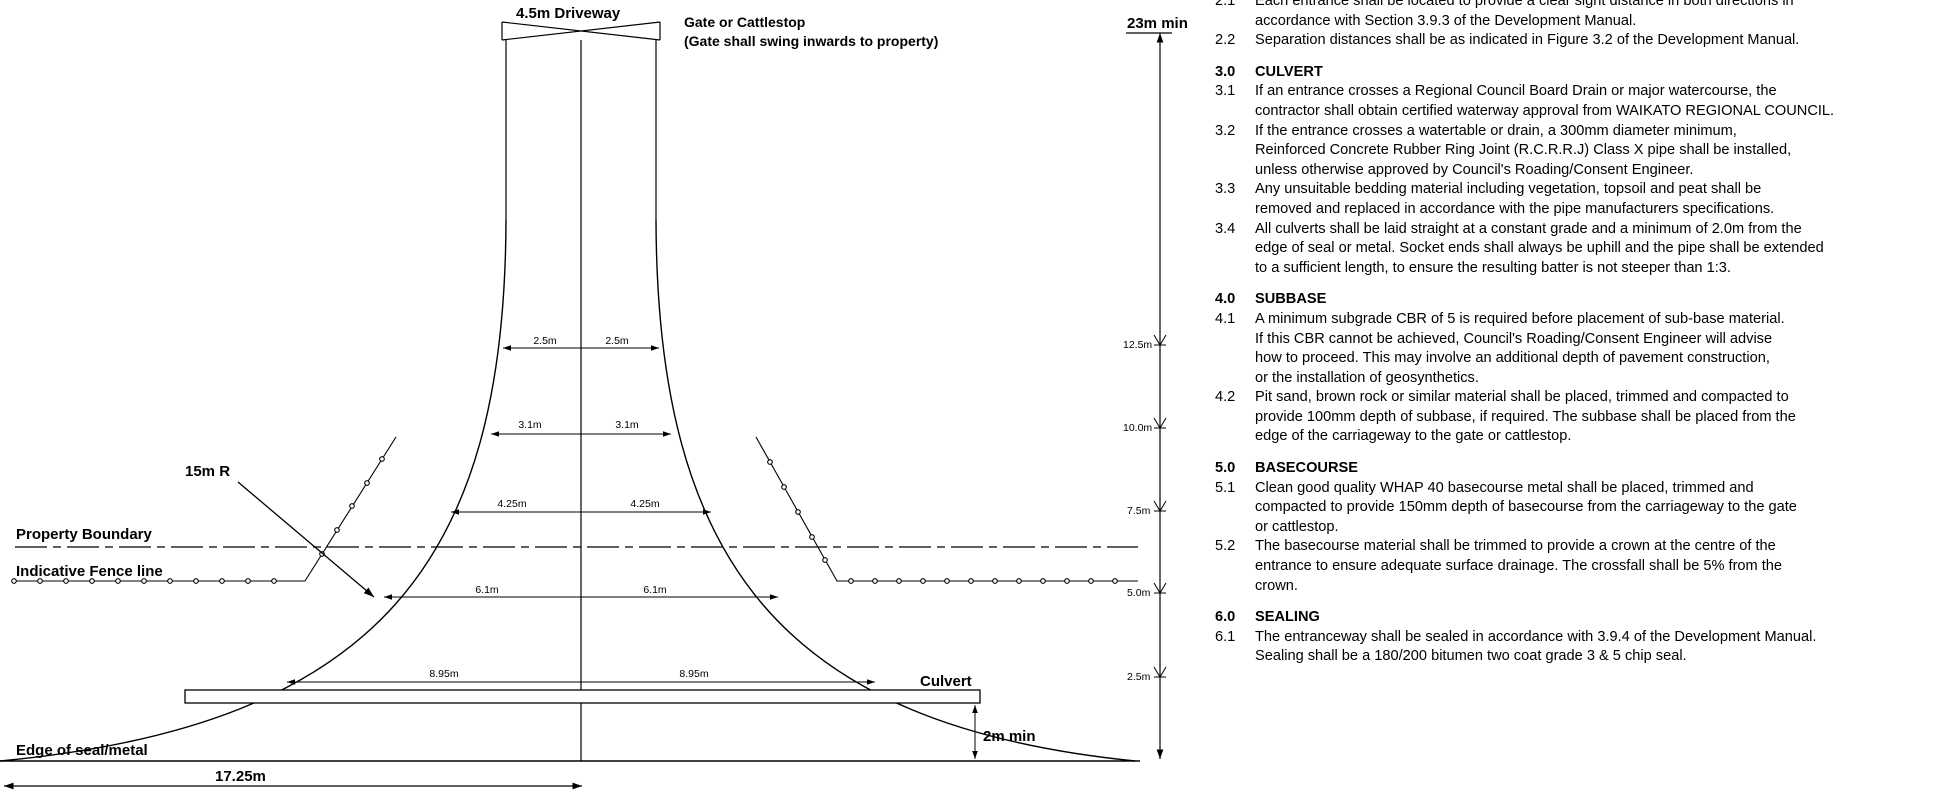 The image size is (1959, 794). I want to click on section-title: CULVERT, so click(1289, 71).